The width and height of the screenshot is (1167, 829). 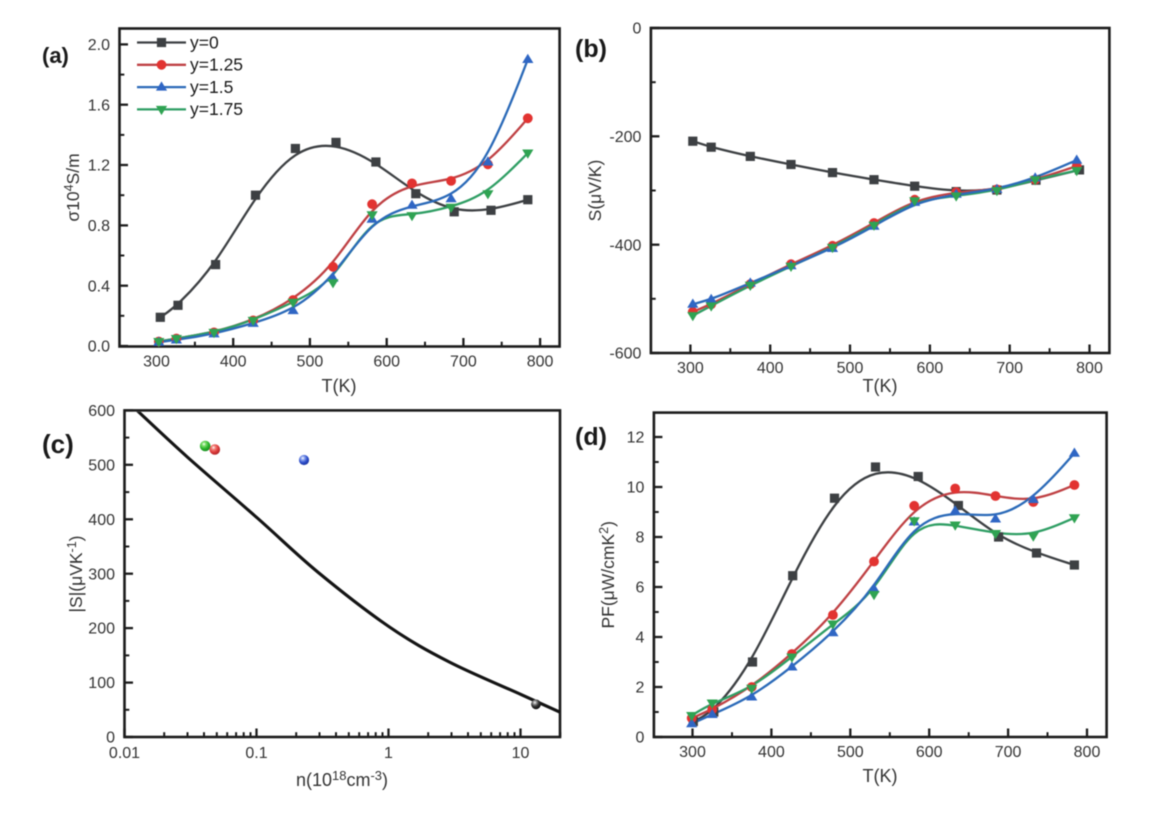 I want to click on svg-text: 6, so click(x=639, y=588).